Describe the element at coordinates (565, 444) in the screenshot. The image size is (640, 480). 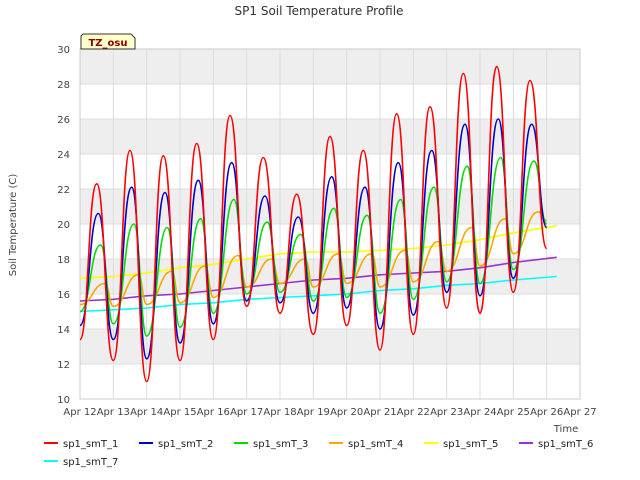
I see `legend-label: sp1_smT_6` at that location.